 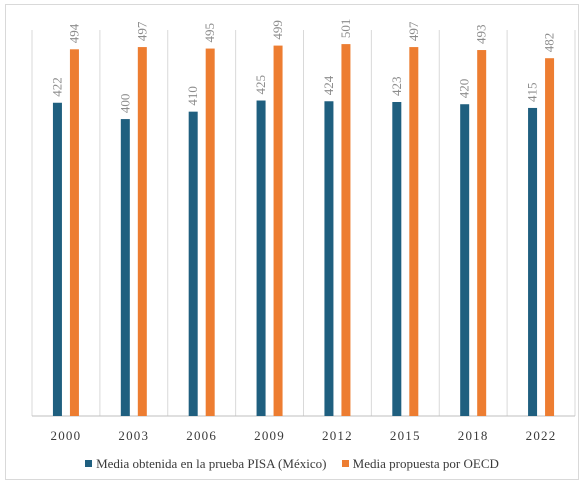 What do you see at coordinates (73, 33) in the screenshot?
I see `data-label-oecd-2000: 494` at bounding box center [73, 33].